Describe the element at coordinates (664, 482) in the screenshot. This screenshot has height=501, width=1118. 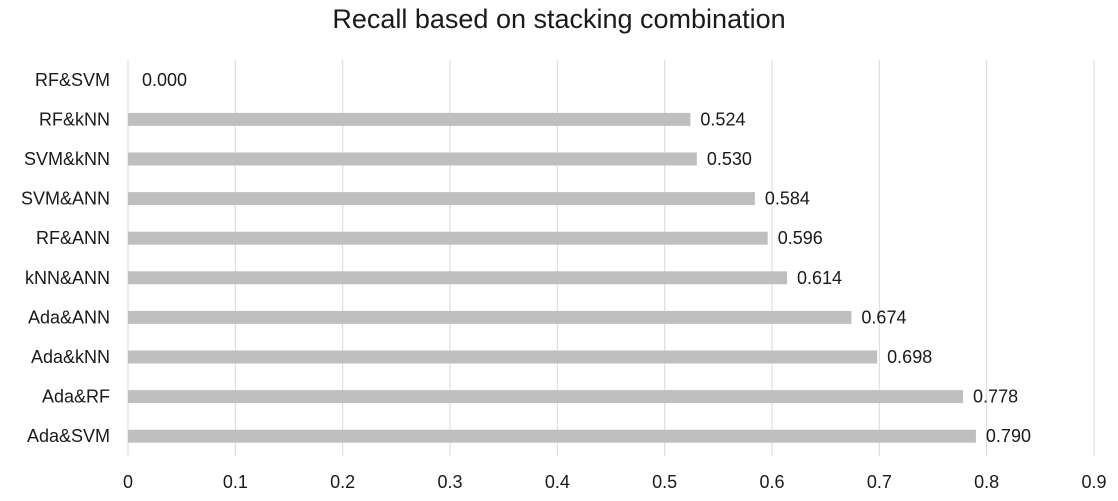
I see `x-tick-label: 0.5` at that location.